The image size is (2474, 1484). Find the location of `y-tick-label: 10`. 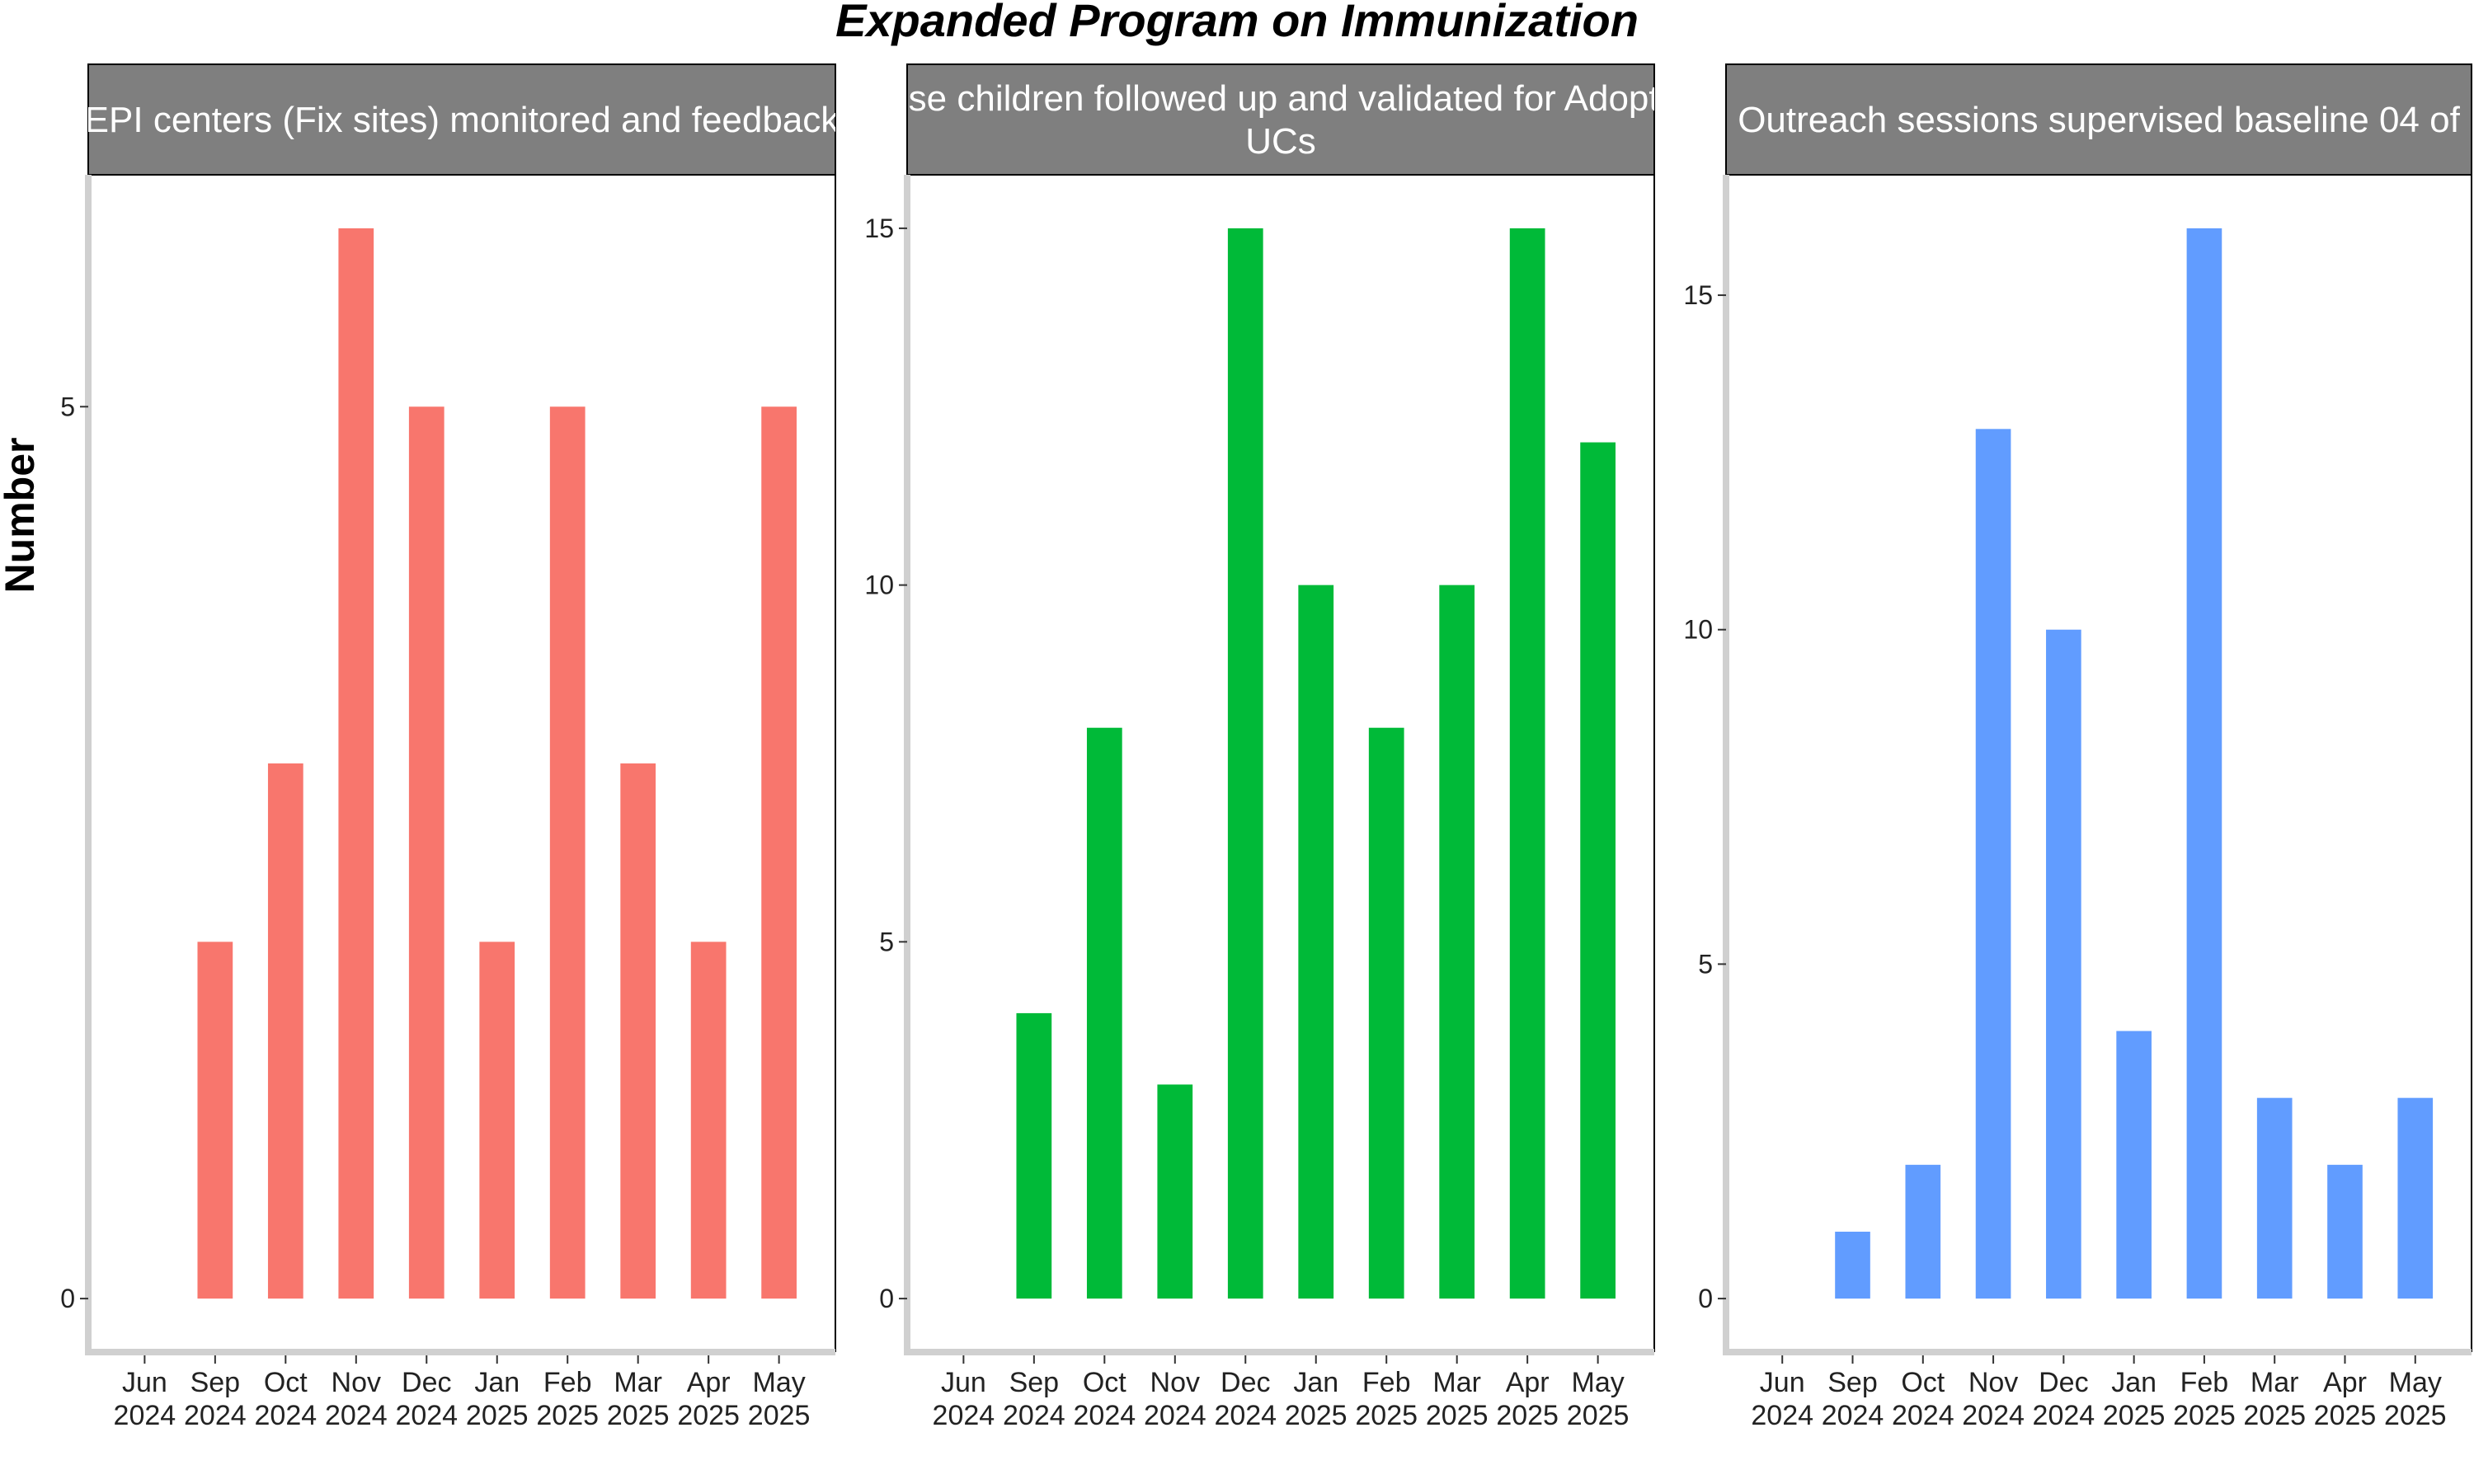

y-tick-label: 10 is located at coordinates (879, 585).